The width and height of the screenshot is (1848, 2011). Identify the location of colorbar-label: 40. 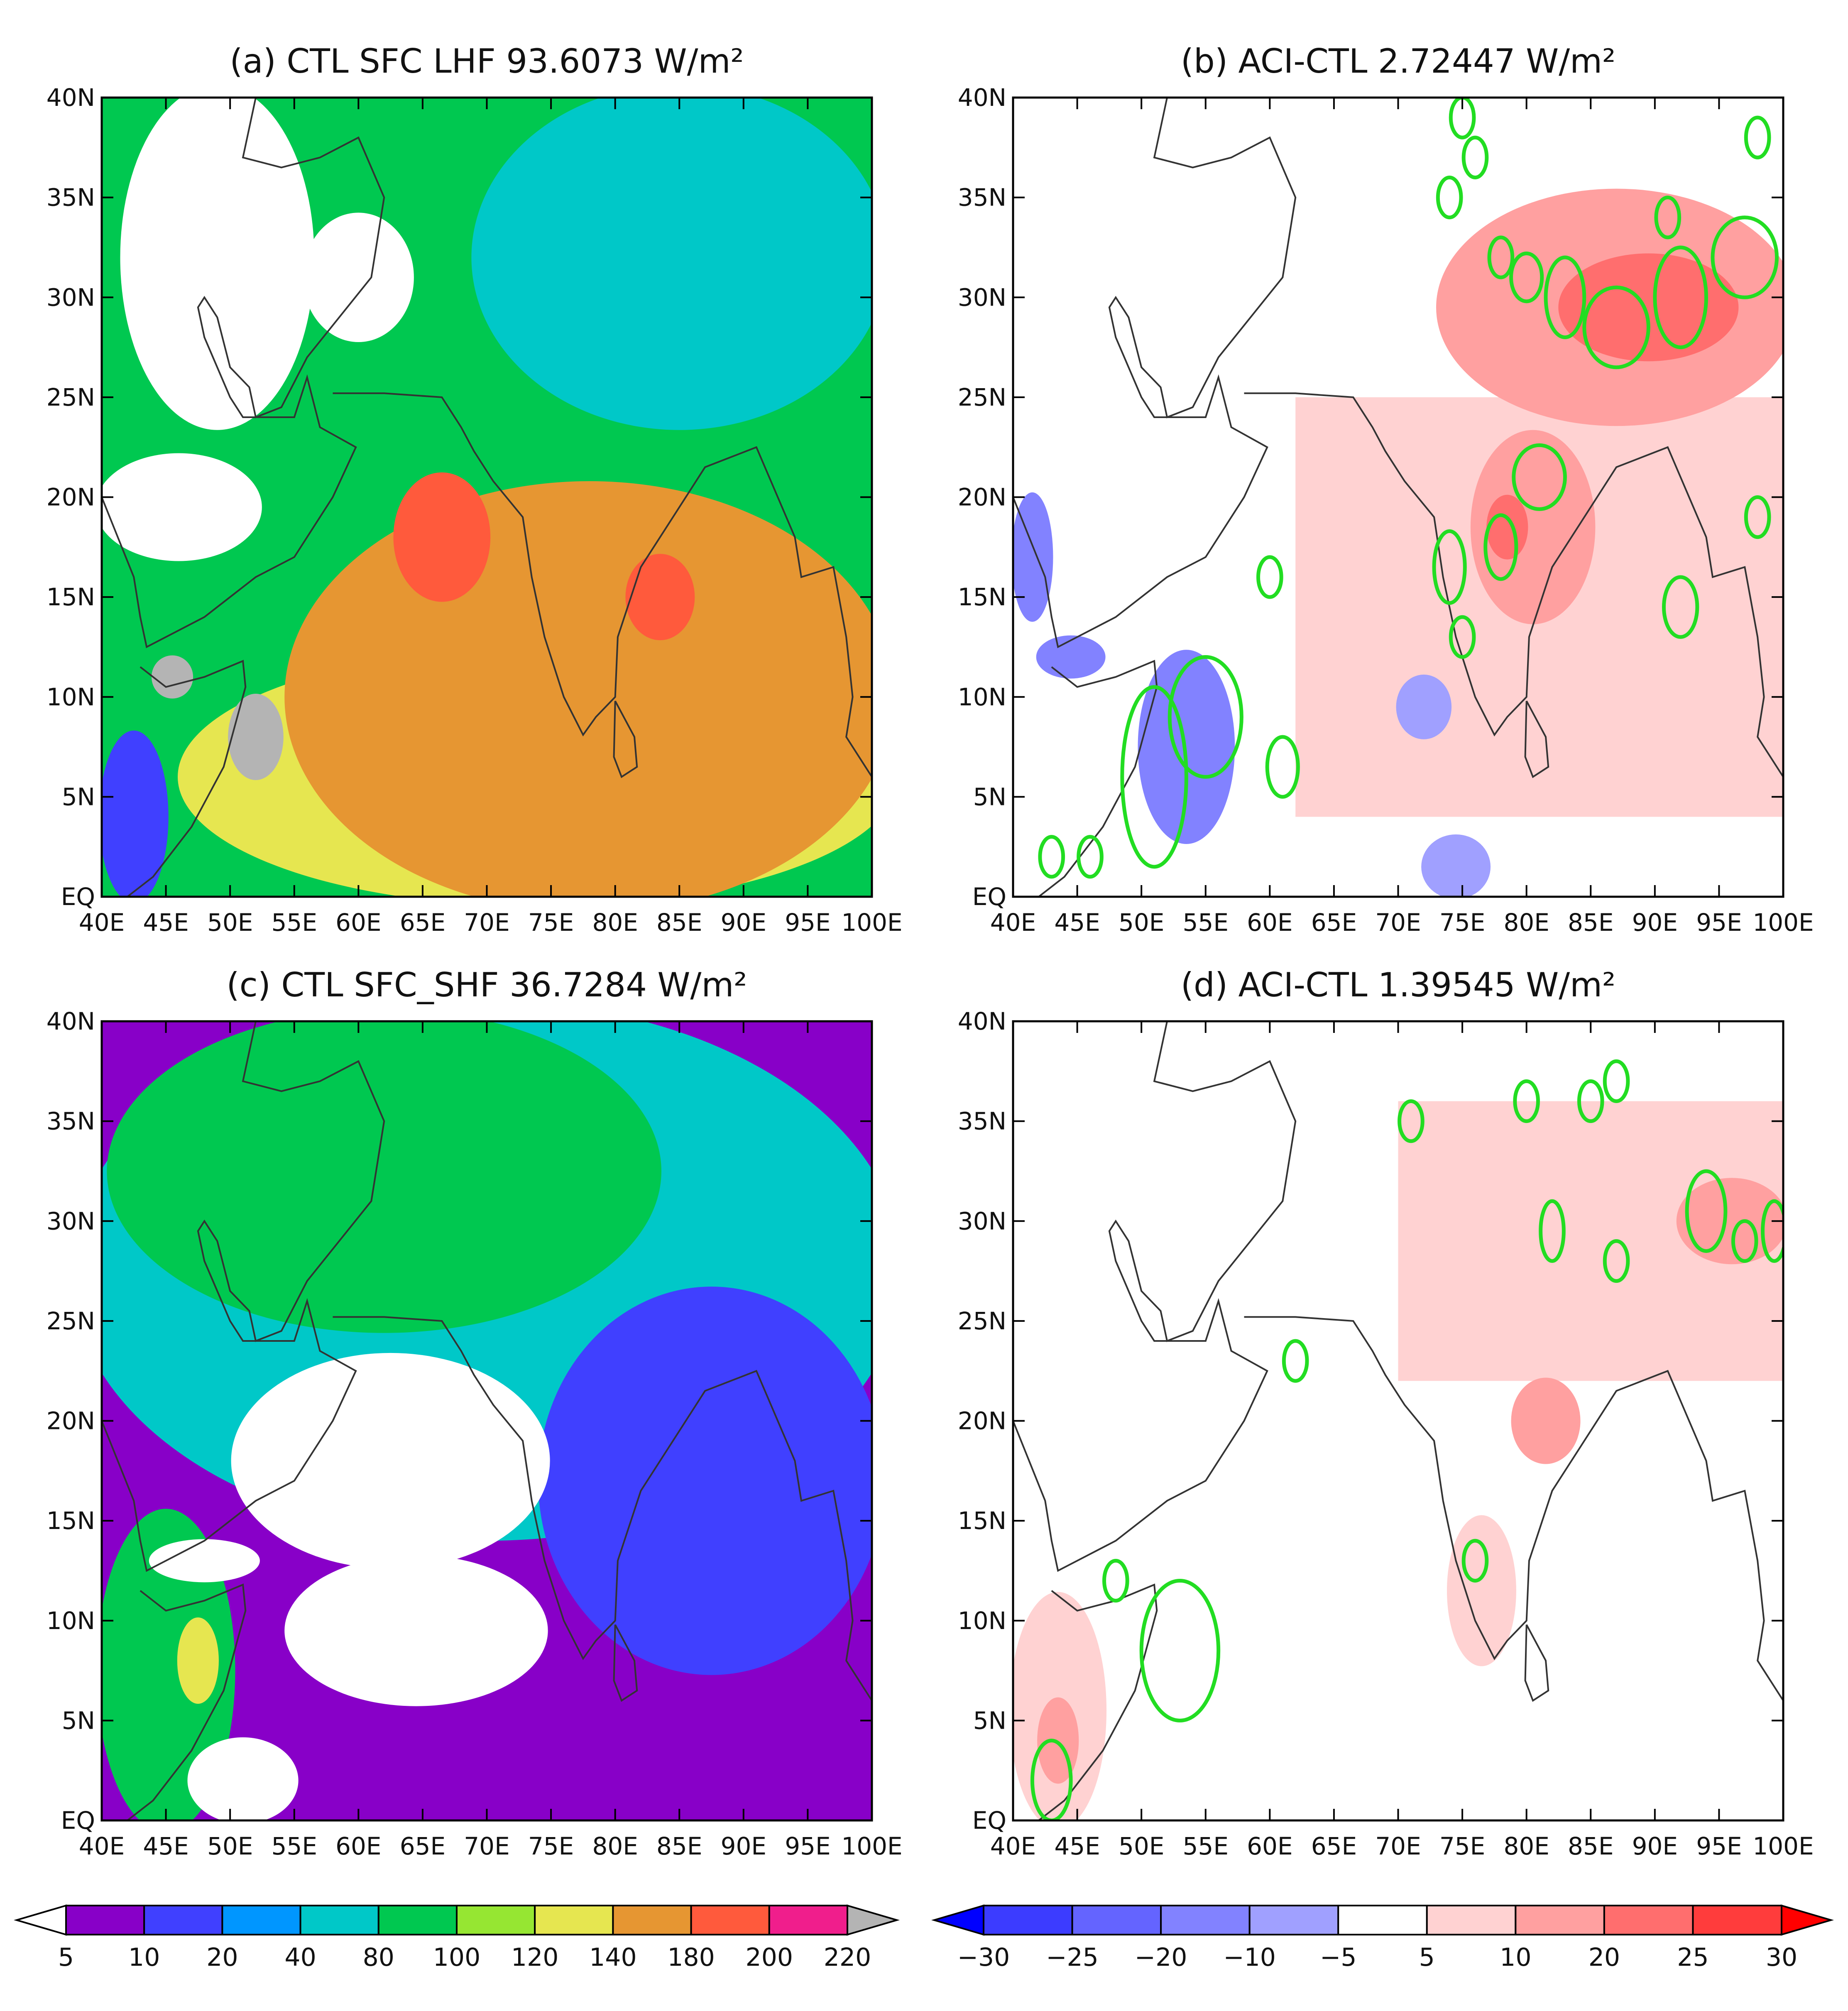
(300, 1958).